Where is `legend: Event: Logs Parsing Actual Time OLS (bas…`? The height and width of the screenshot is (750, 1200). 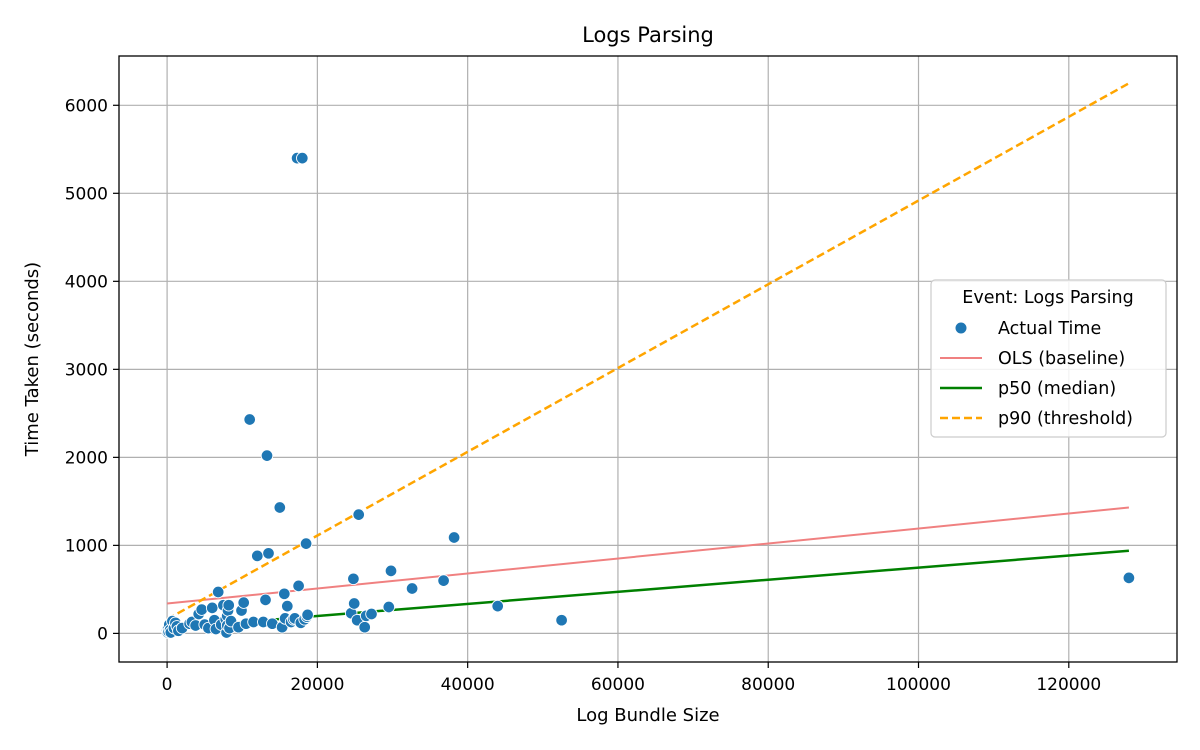
legend: Event: Logs Parsing Actual Time OLS (bas… is located at coordinates (1048, 358).